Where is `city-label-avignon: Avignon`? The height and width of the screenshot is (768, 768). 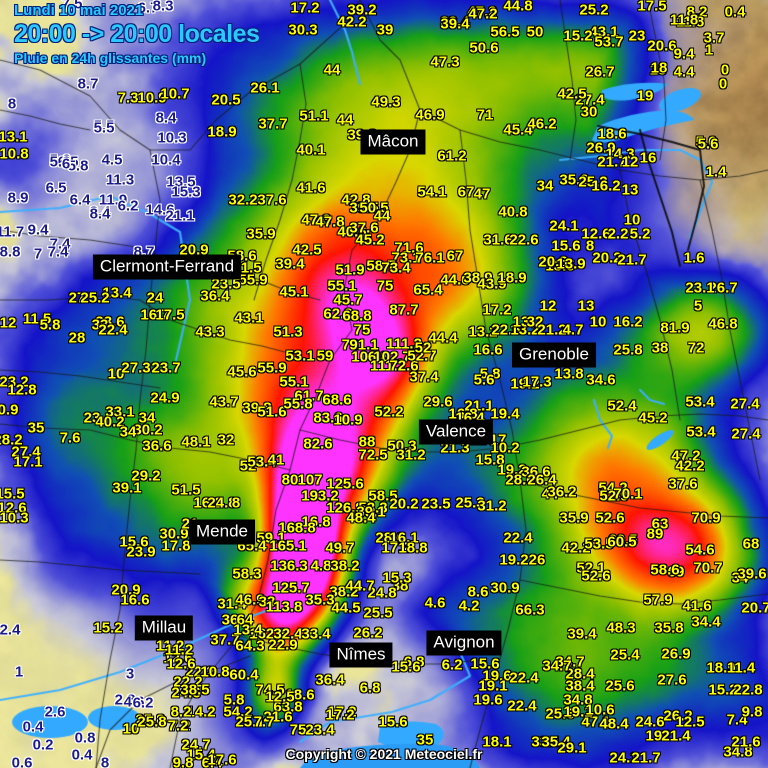 city-label-avignon: Avignon is located at coordinates (464, 643).